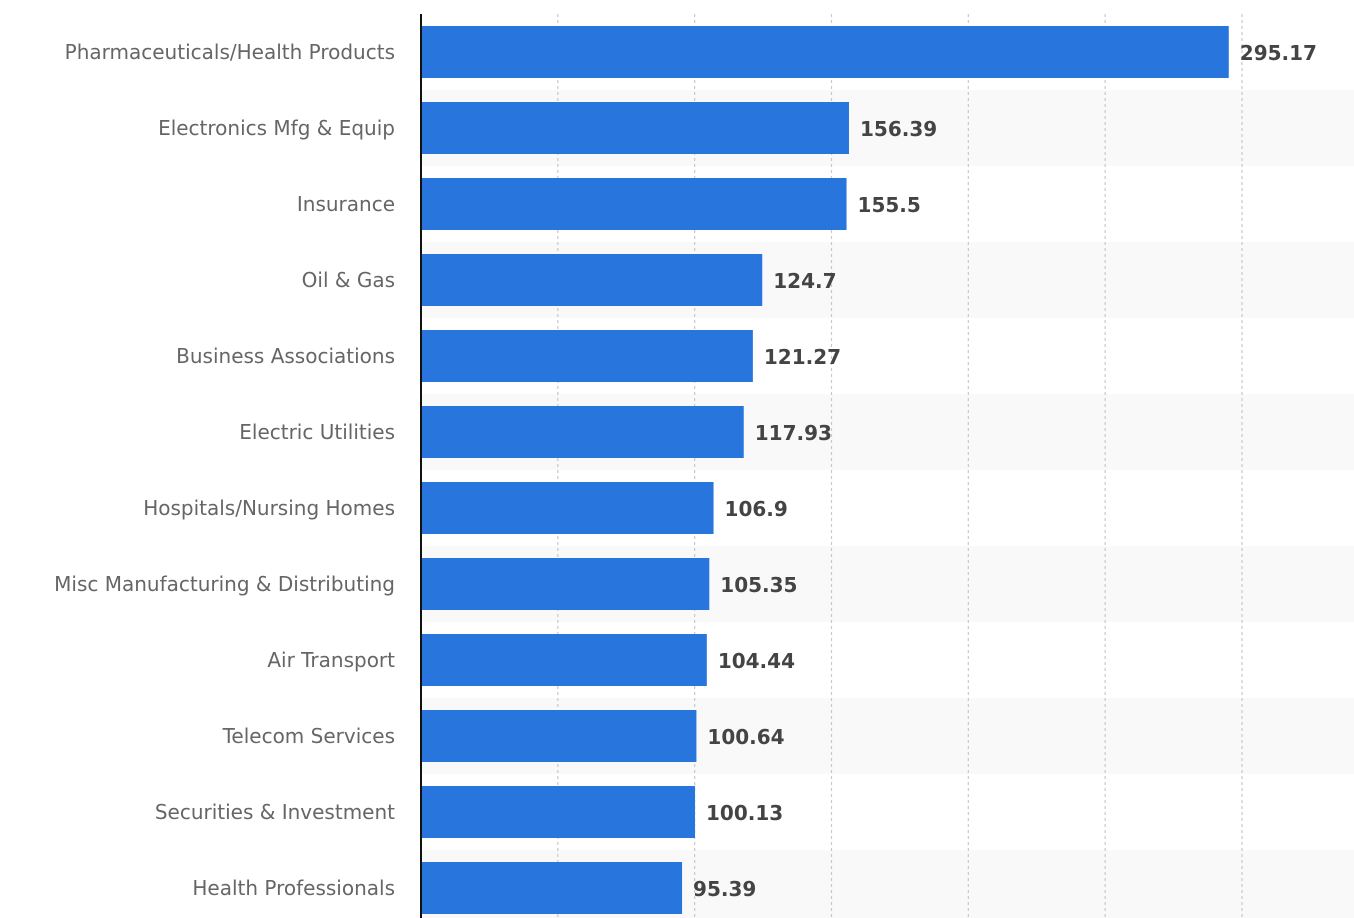  What do you see at coordinates (756, 509) in the screenshot?
I see `value-label: 106.9` at bounding box center [756, 509].